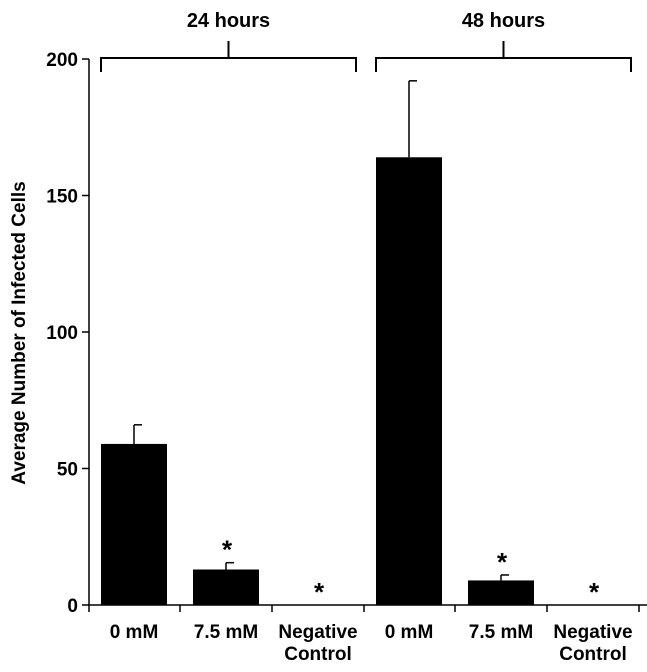 The height and width of the screenshot is (672, 647). Describe the element at coordinates (19, 332) in the screenshot. I see `y-axis-label: Average Number of Infected Cells` at that location.